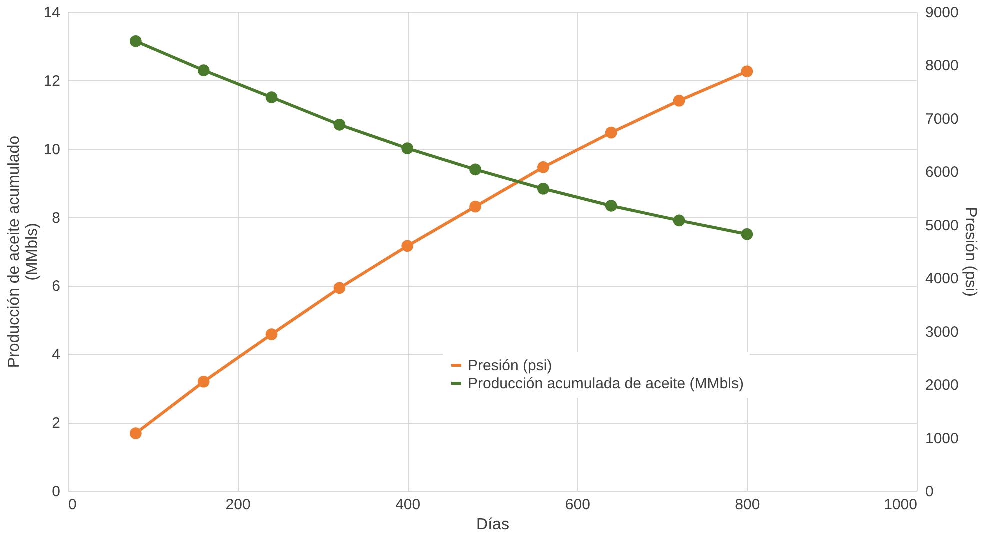 Image resolution: width=984 pixels, height=537 pixels. What do you see at coordinates (942, 66) in the screenshot?
I see `y2-tick-label: 8000` at bounding box center [942, 66].